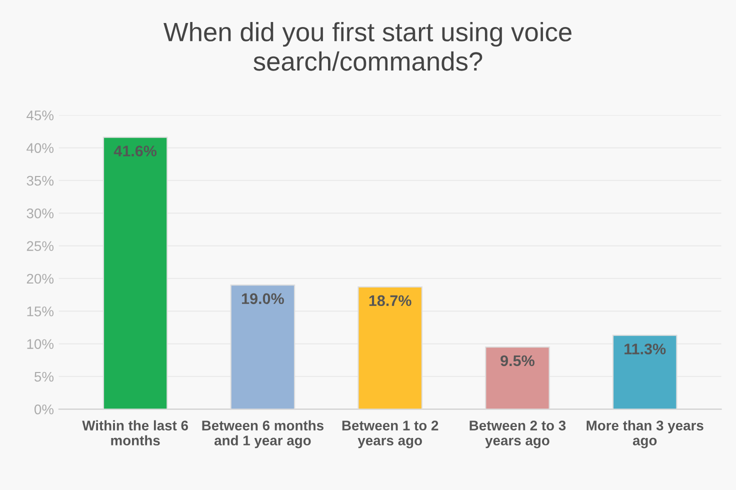 This screenshot has width=736, height=490. What do you see at coordinates (518, 434) in the screenshot?
I see `x-tick-label: Between 2 to 3 years ago` at bounding box center [518, 434].